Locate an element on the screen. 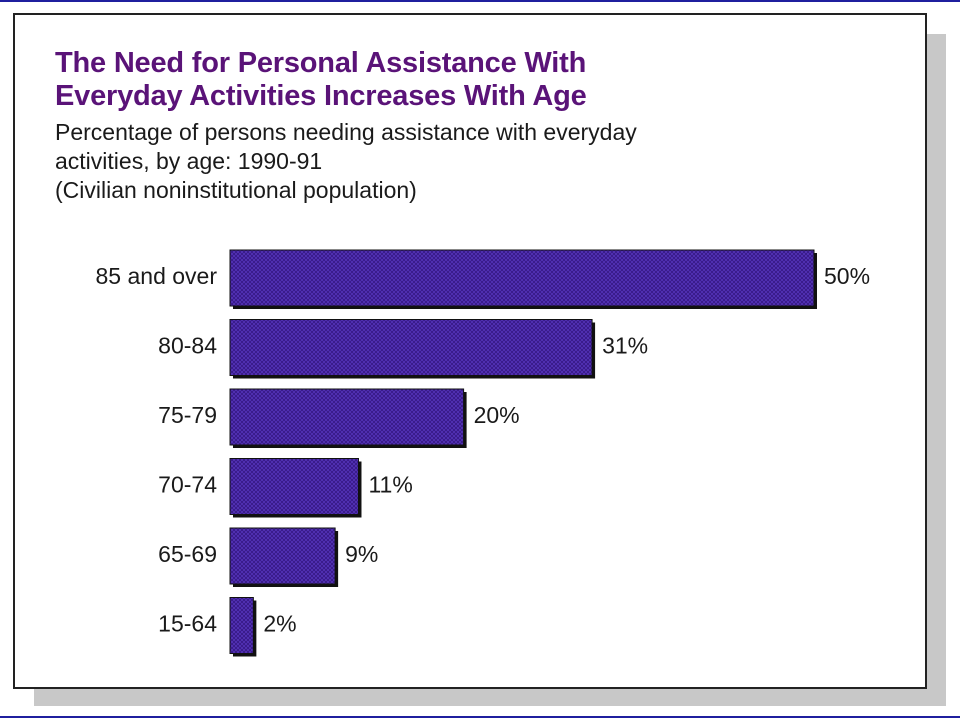  category-label: 85 and over is located at coordinates (157, 276).